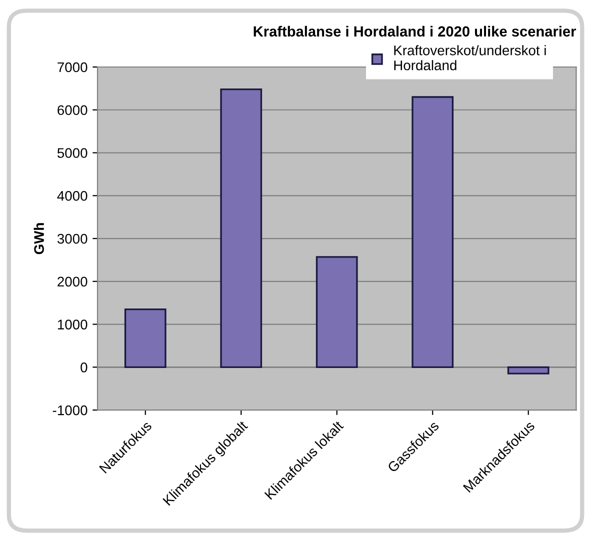  What do you see at coordinates (470, 57) in the screenshot?
I see `legend-label: Kraftoverskot/underskot i Hordaland` at bounding box center [470, 57].